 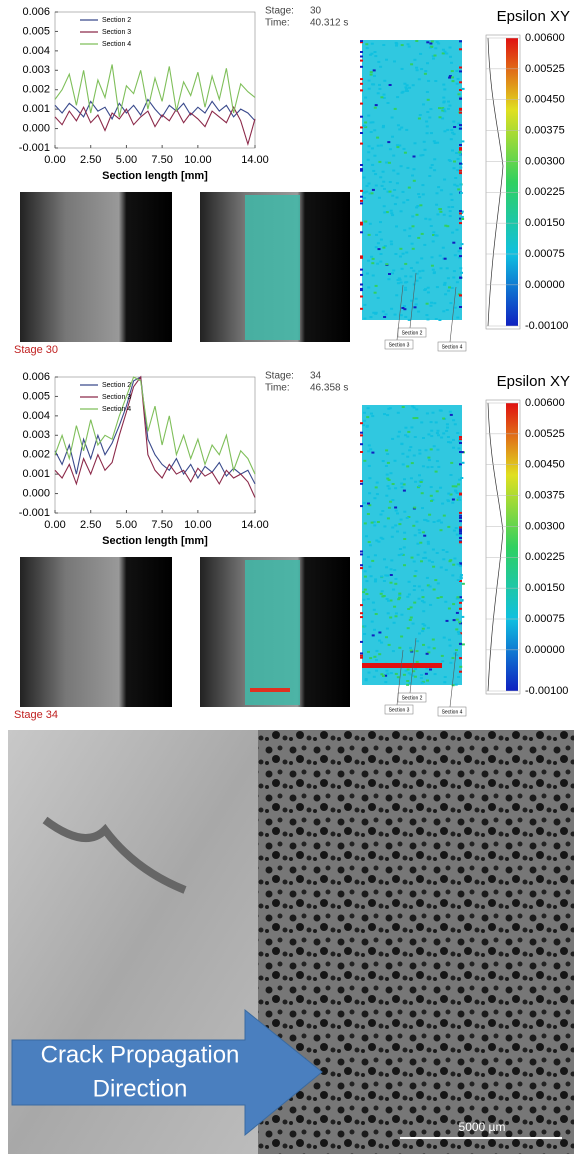 I want to click on y-tick-label: 0.001, so click(x=36, y=474).